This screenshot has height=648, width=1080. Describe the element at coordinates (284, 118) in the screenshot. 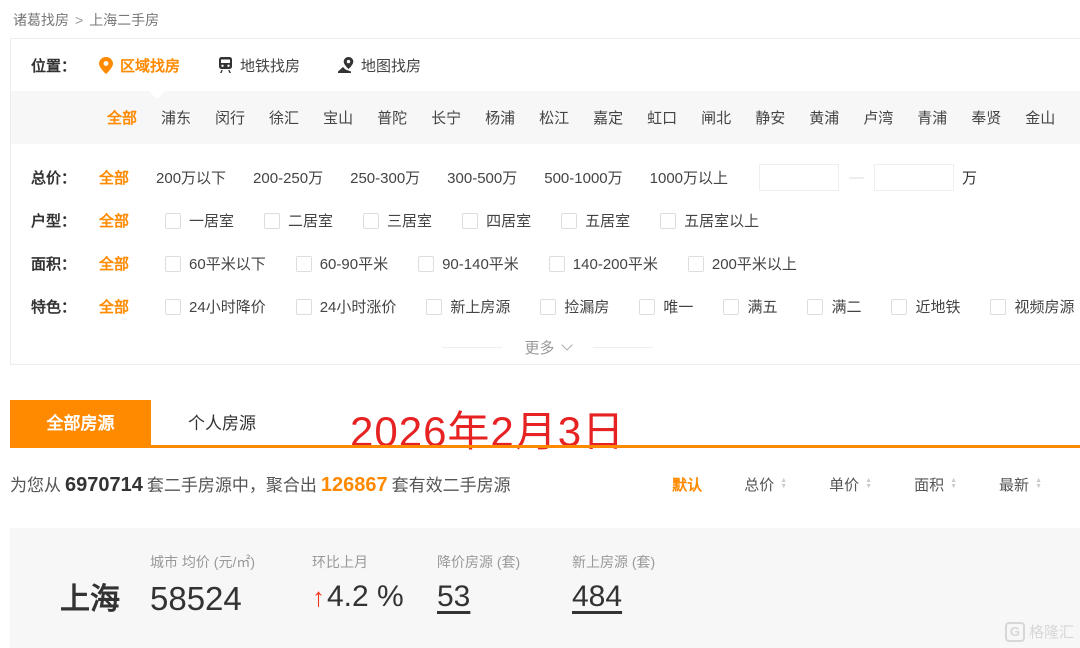

I see `district-item: 徐汇` at that location.